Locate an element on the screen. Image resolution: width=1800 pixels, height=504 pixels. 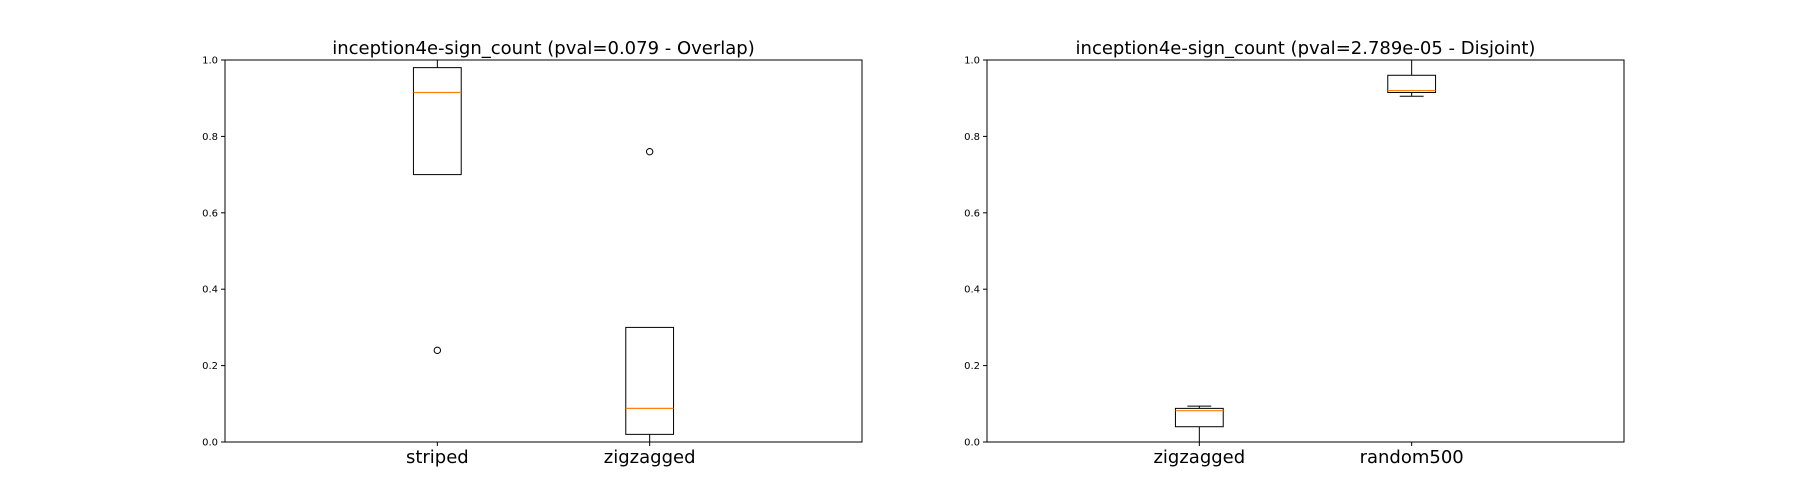
box-random500 is located at coordinates (1412, 78).